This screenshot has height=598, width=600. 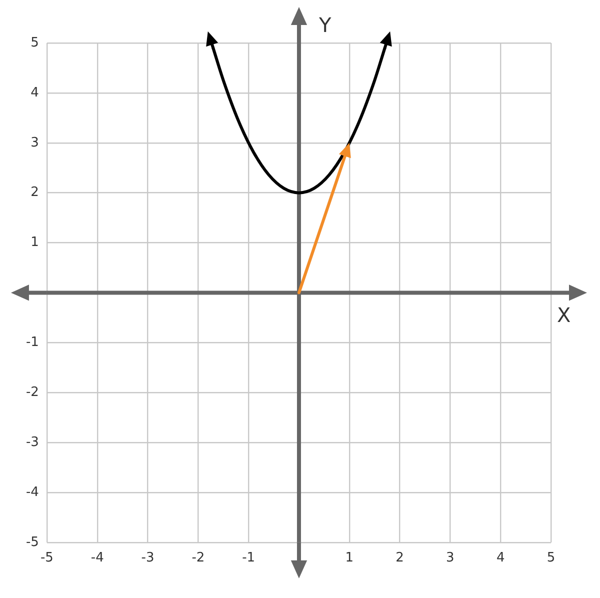 What do you see at coordinates (450, 558) in the screenshot?
I see `x-tick-label: 3` at bounding box center [450, 558].